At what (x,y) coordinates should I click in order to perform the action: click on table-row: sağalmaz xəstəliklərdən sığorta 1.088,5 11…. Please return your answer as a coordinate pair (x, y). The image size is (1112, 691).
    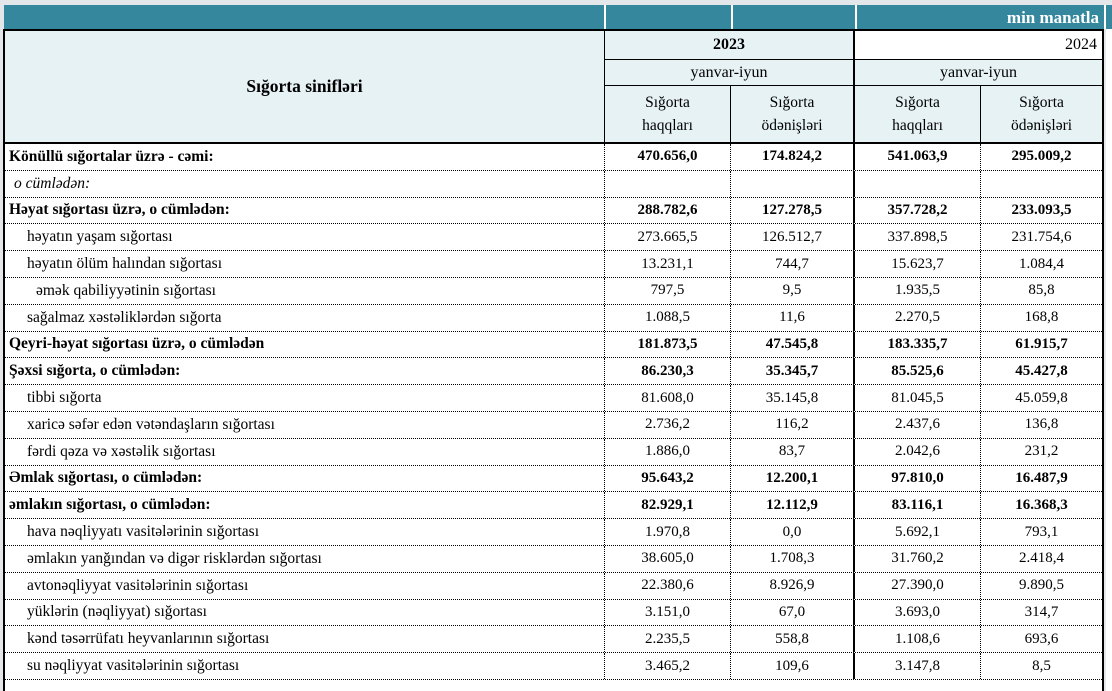
    Looking at the image, I should click on (553, 318).